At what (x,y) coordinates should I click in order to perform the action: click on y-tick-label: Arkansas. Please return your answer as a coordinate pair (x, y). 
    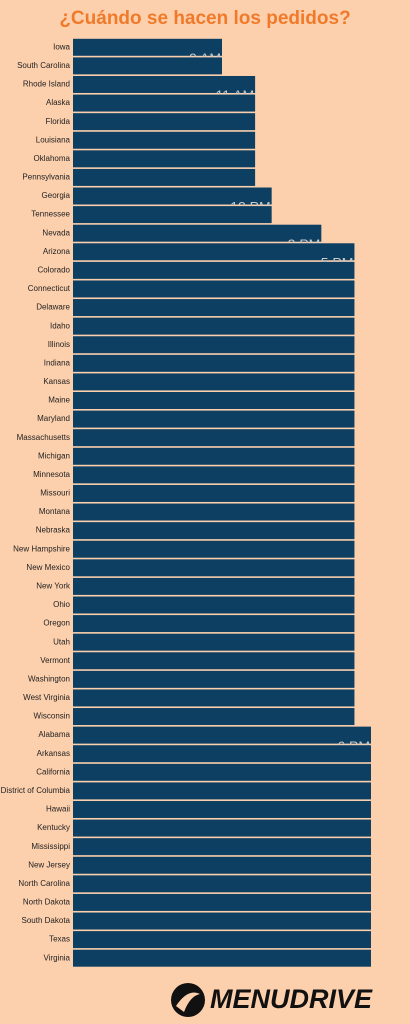
    Looking at the image, I should click on (53, 753).